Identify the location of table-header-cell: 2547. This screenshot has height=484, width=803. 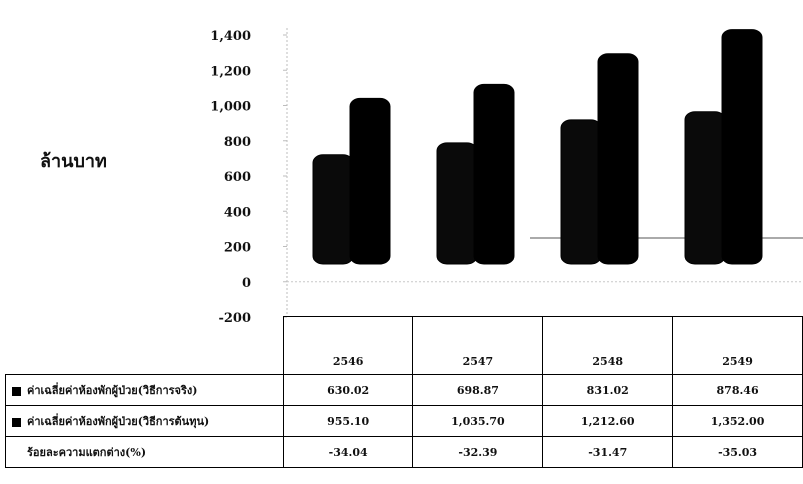
(478, 345).